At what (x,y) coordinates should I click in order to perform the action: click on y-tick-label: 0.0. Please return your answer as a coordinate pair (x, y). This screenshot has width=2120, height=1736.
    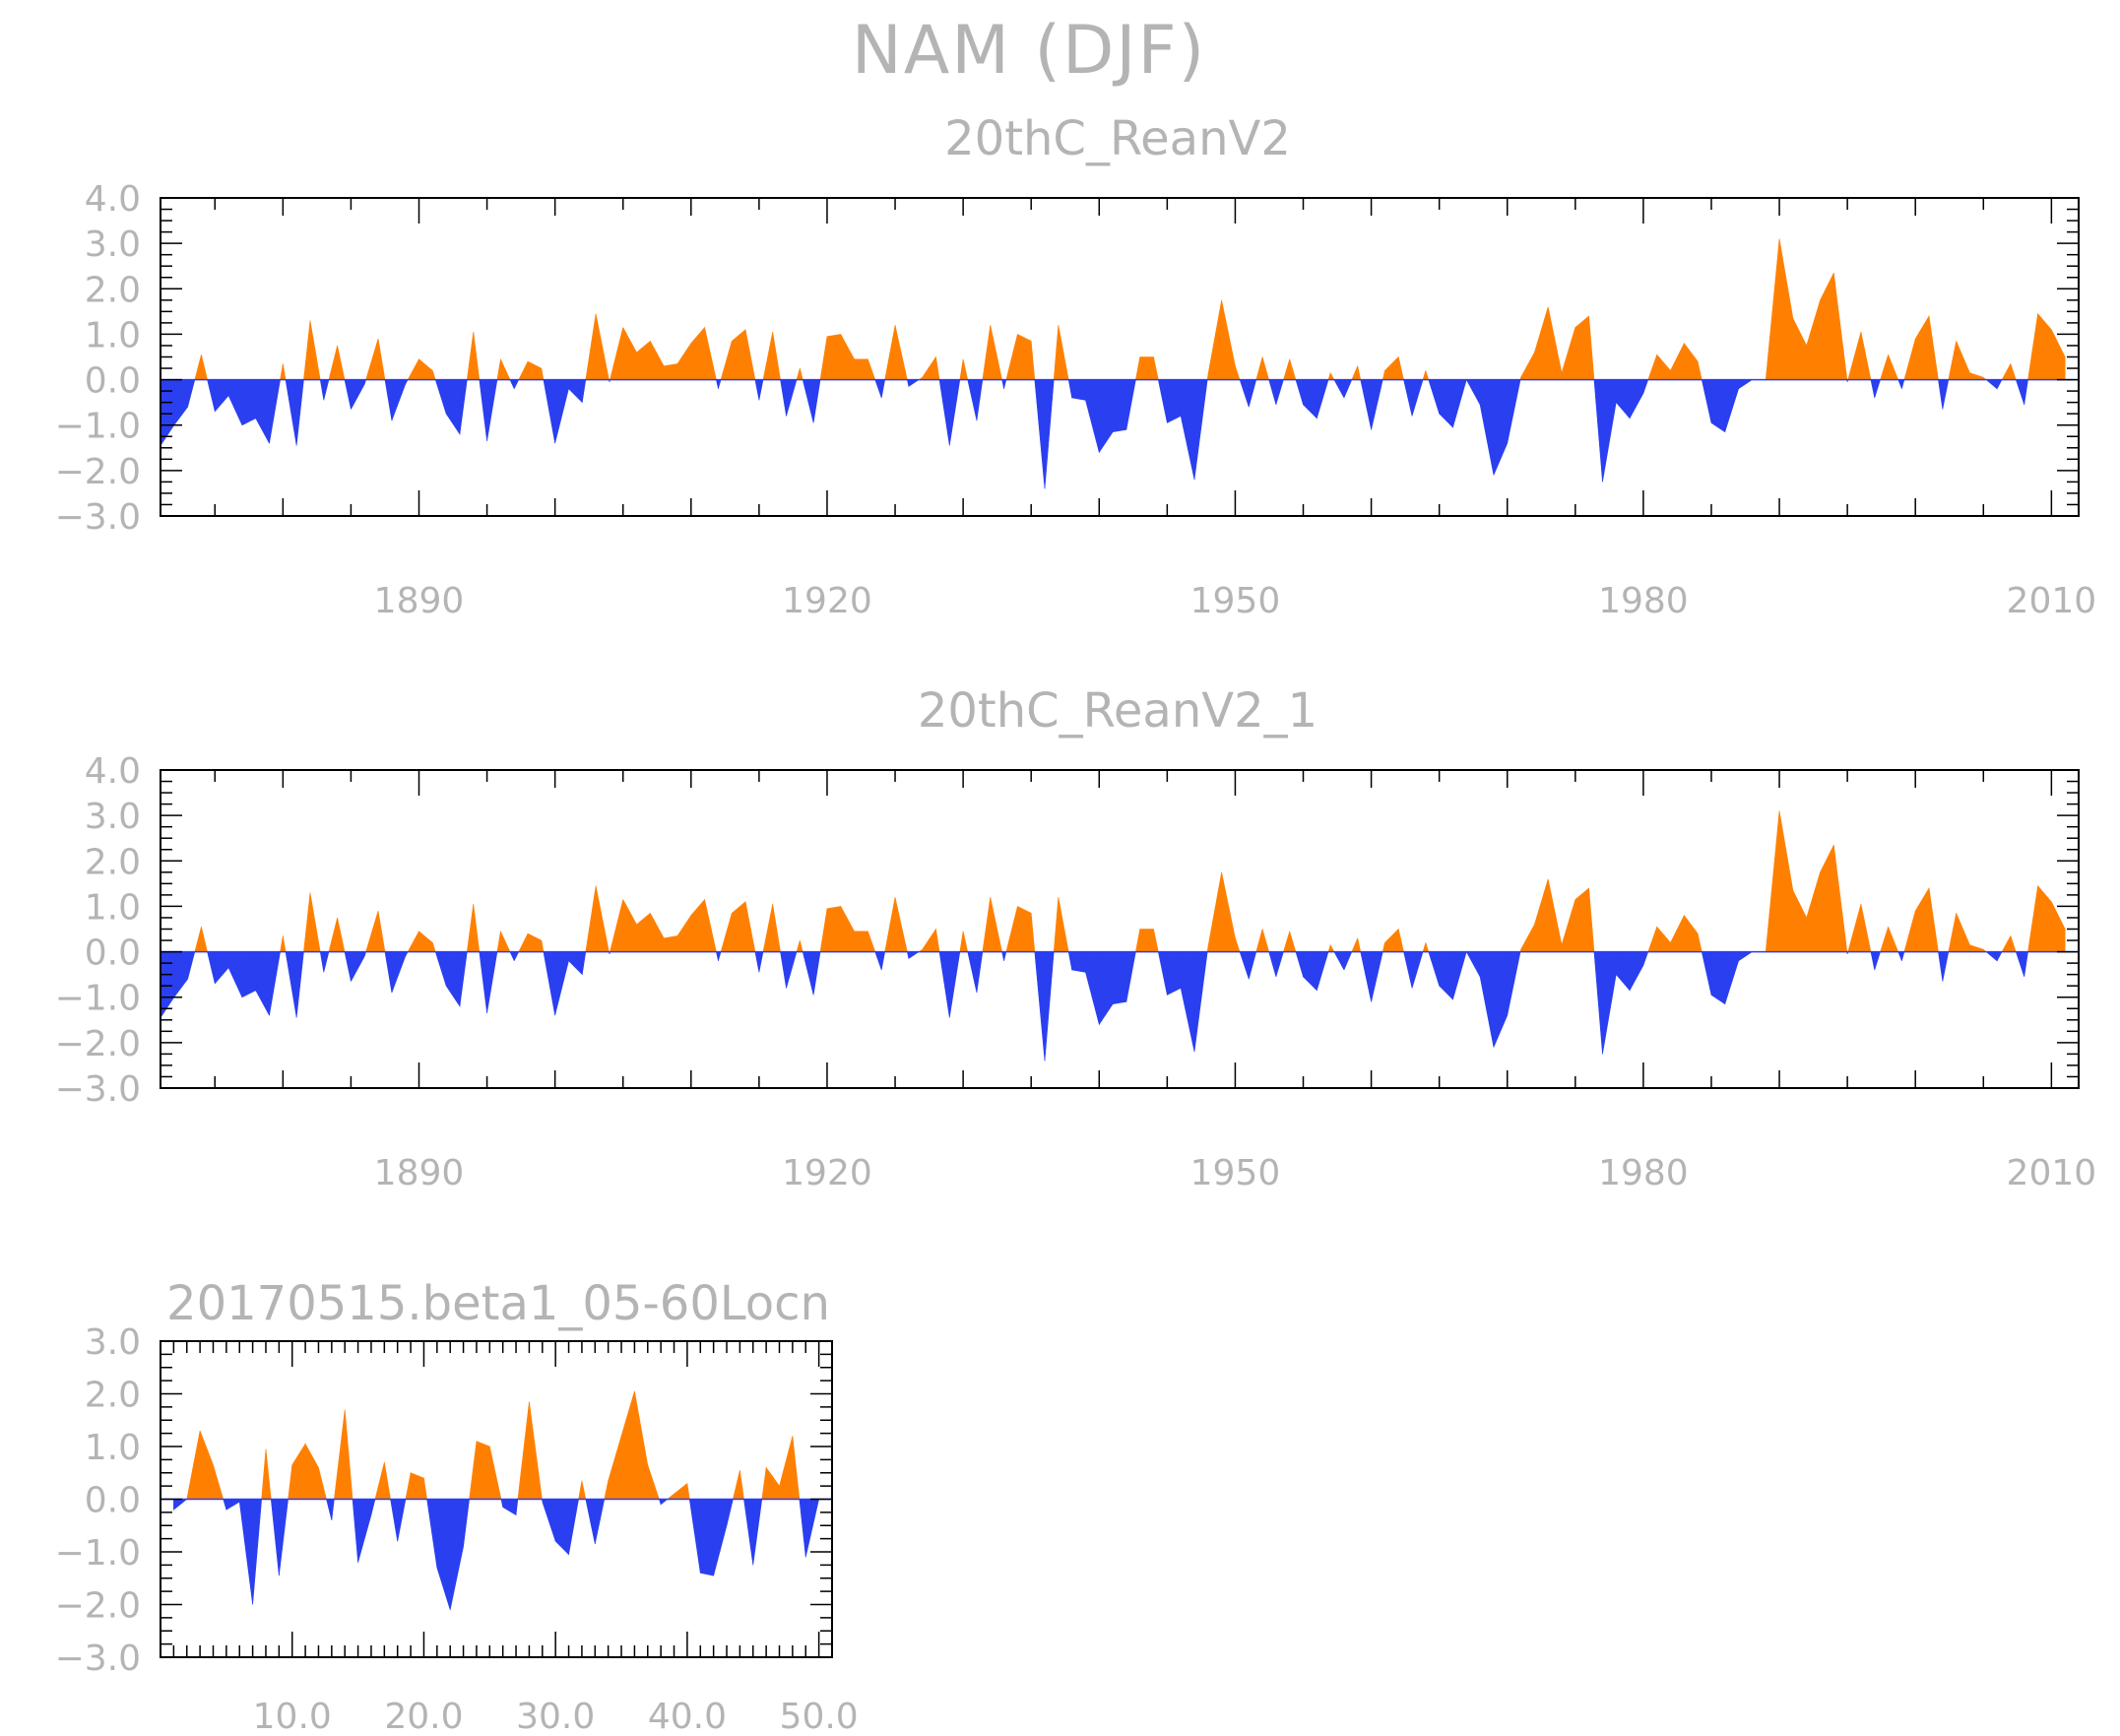
    Looking at the image, I should click on (113, 1501).